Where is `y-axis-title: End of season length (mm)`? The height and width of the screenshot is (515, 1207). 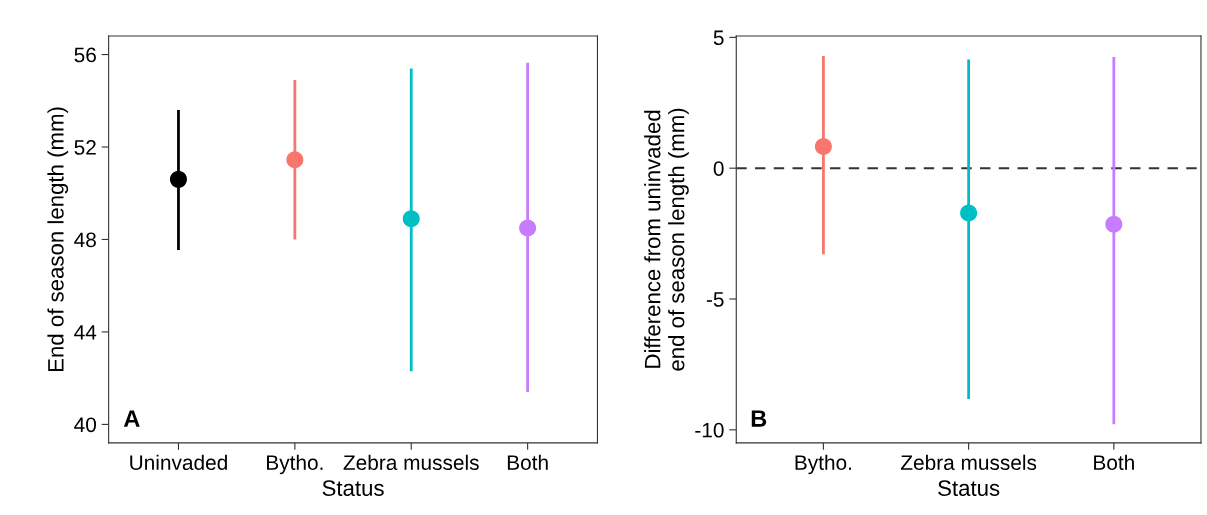 y-axis-title: End of season length (mm) is located at coordinates (58, 239).